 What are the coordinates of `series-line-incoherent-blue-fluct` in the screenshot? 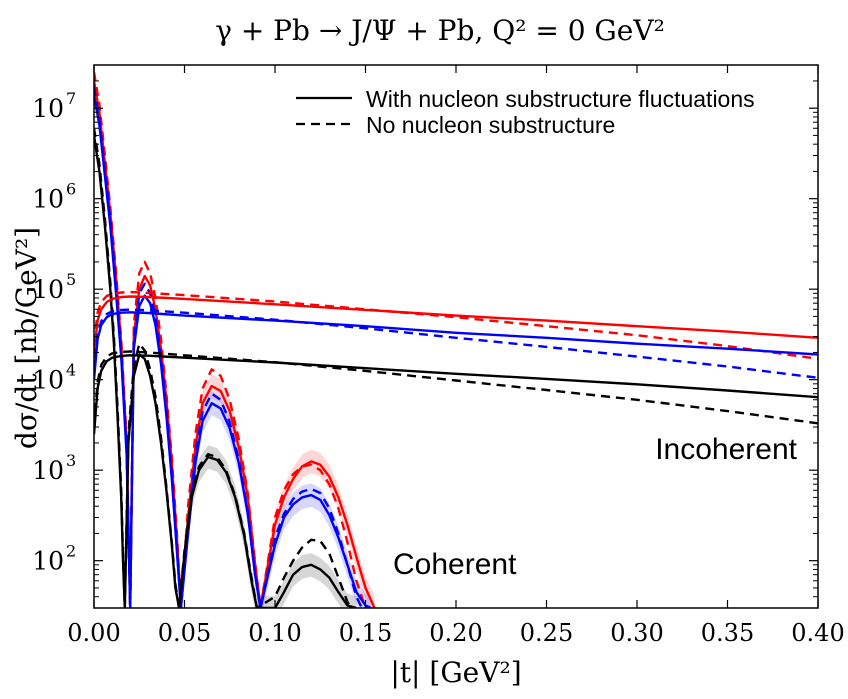 It's located at (456, 345).